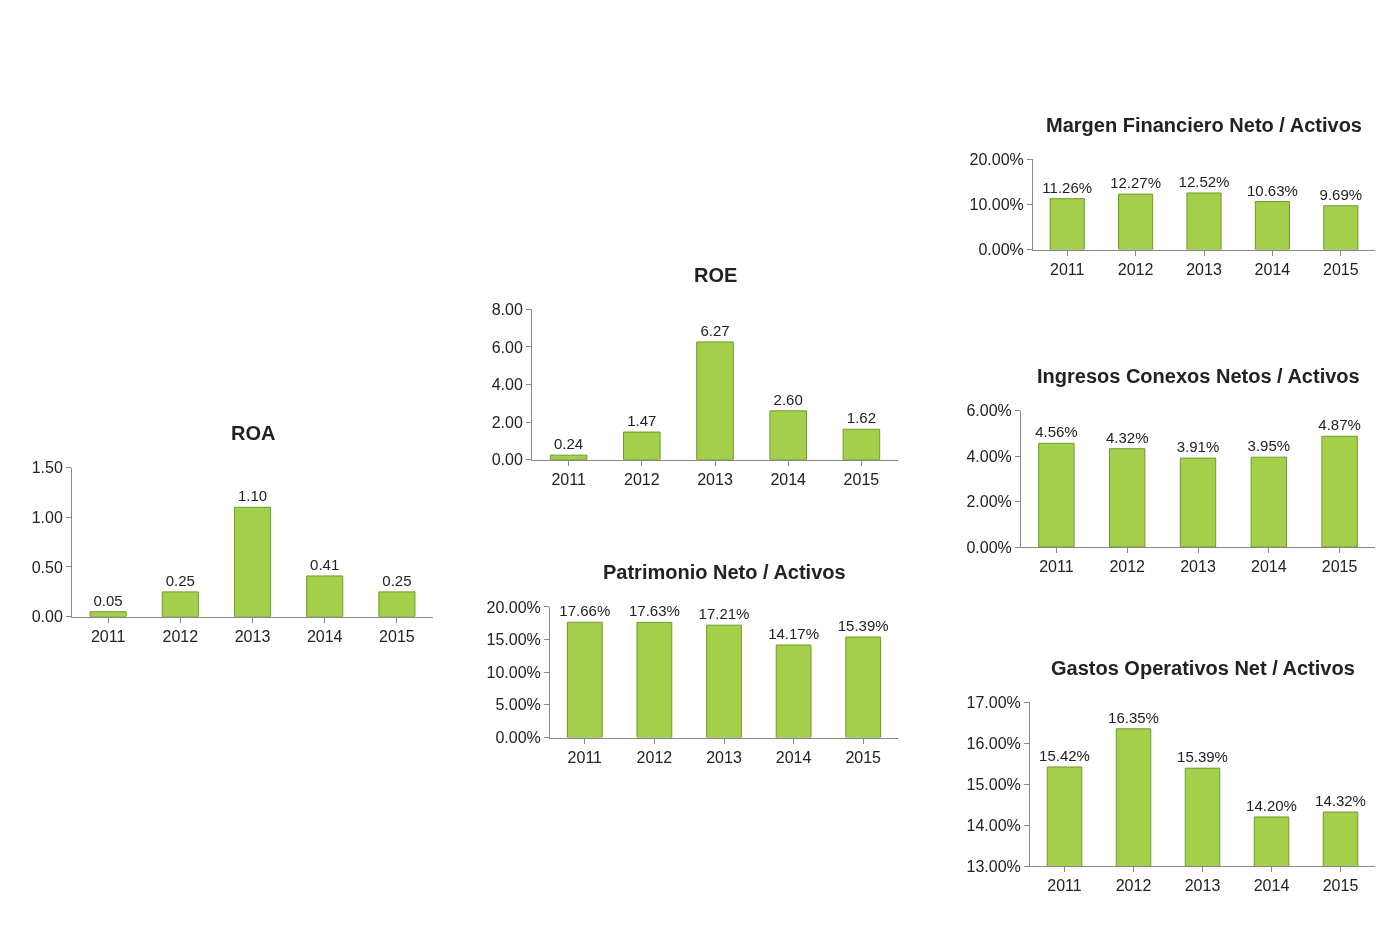 The width and height of the screenshot is (1381, 937). What do you see at coordinates (1067, 187) in the screenshot?
I see `data-label: 11.26%` at bounding box center [1067, 187].